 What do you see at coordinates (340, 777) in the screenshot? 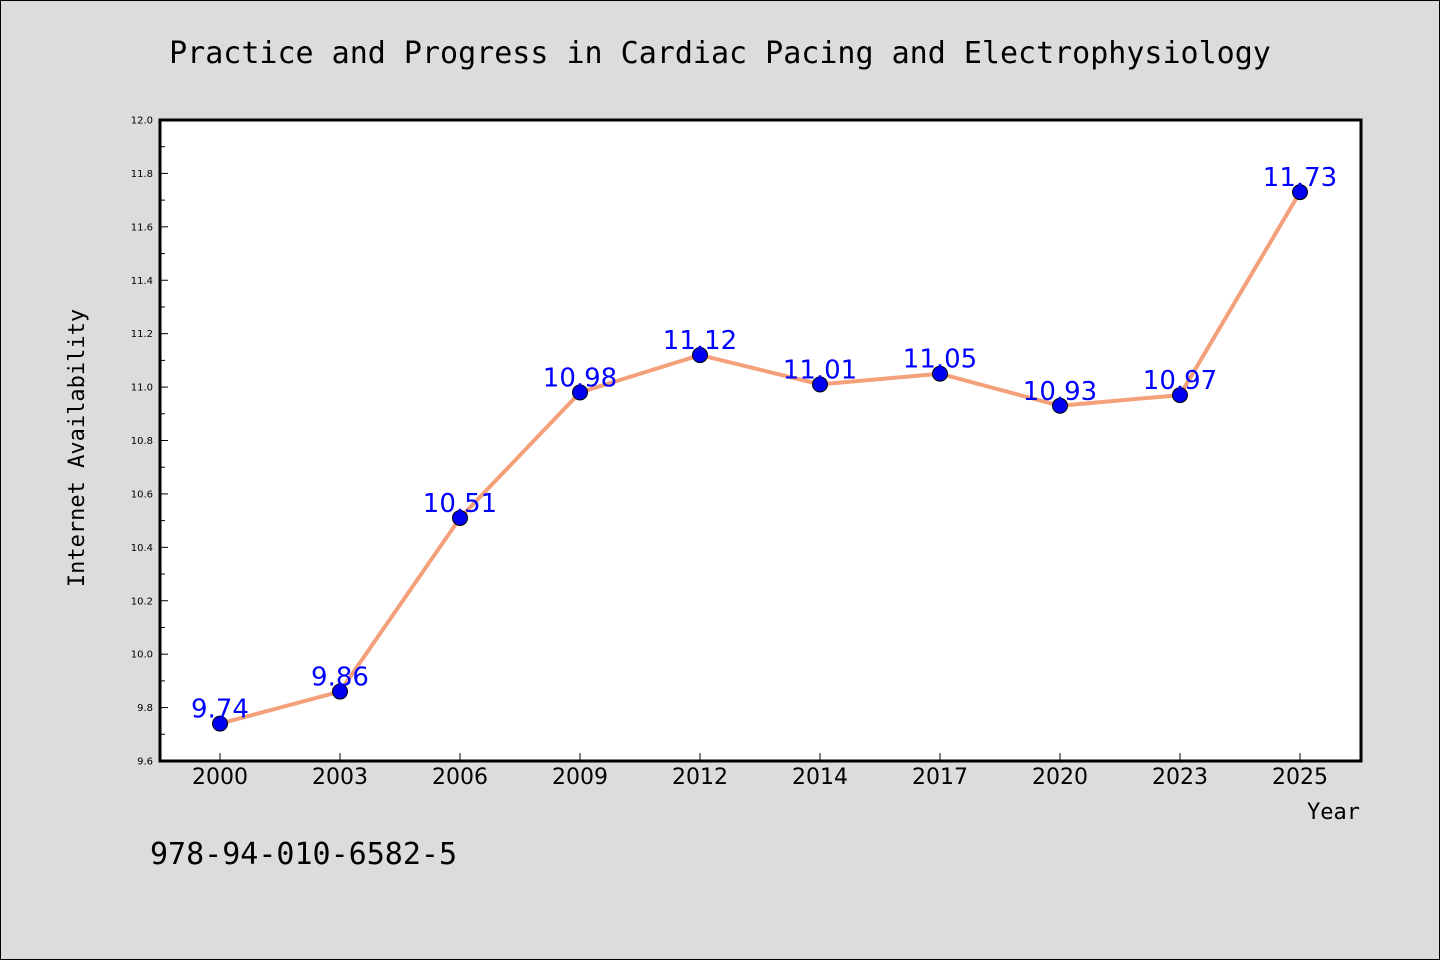
I see `x-tick-label: 2003` at bounding box center [340, 777].